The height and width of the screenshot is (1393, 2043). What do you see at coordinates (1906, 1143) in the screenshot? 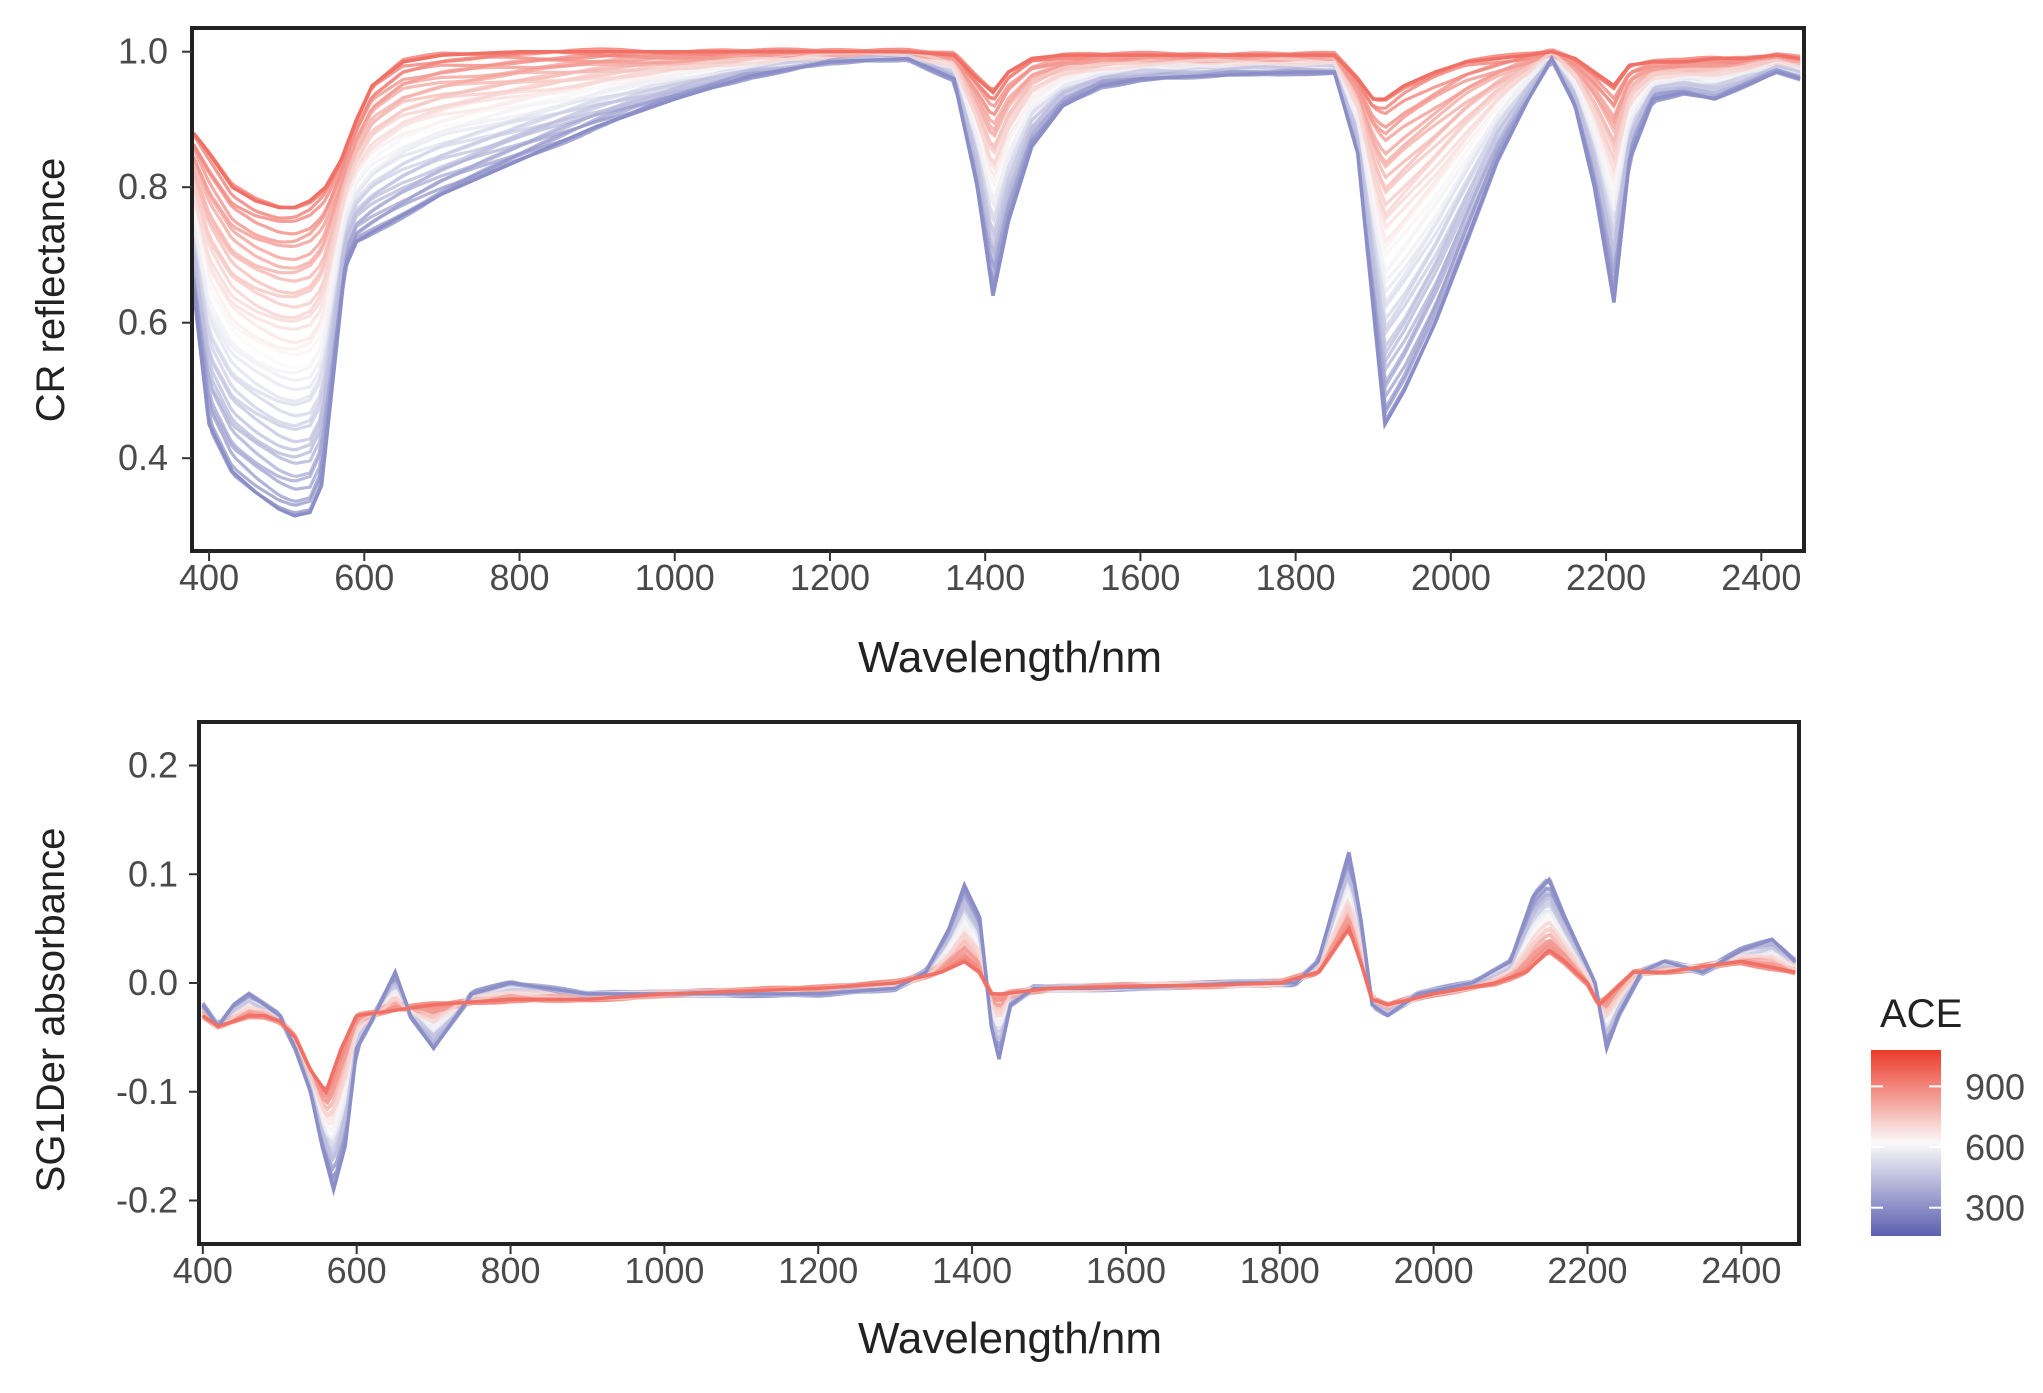
I see `legend-colorbar` at bounding box center [1906, 1143].